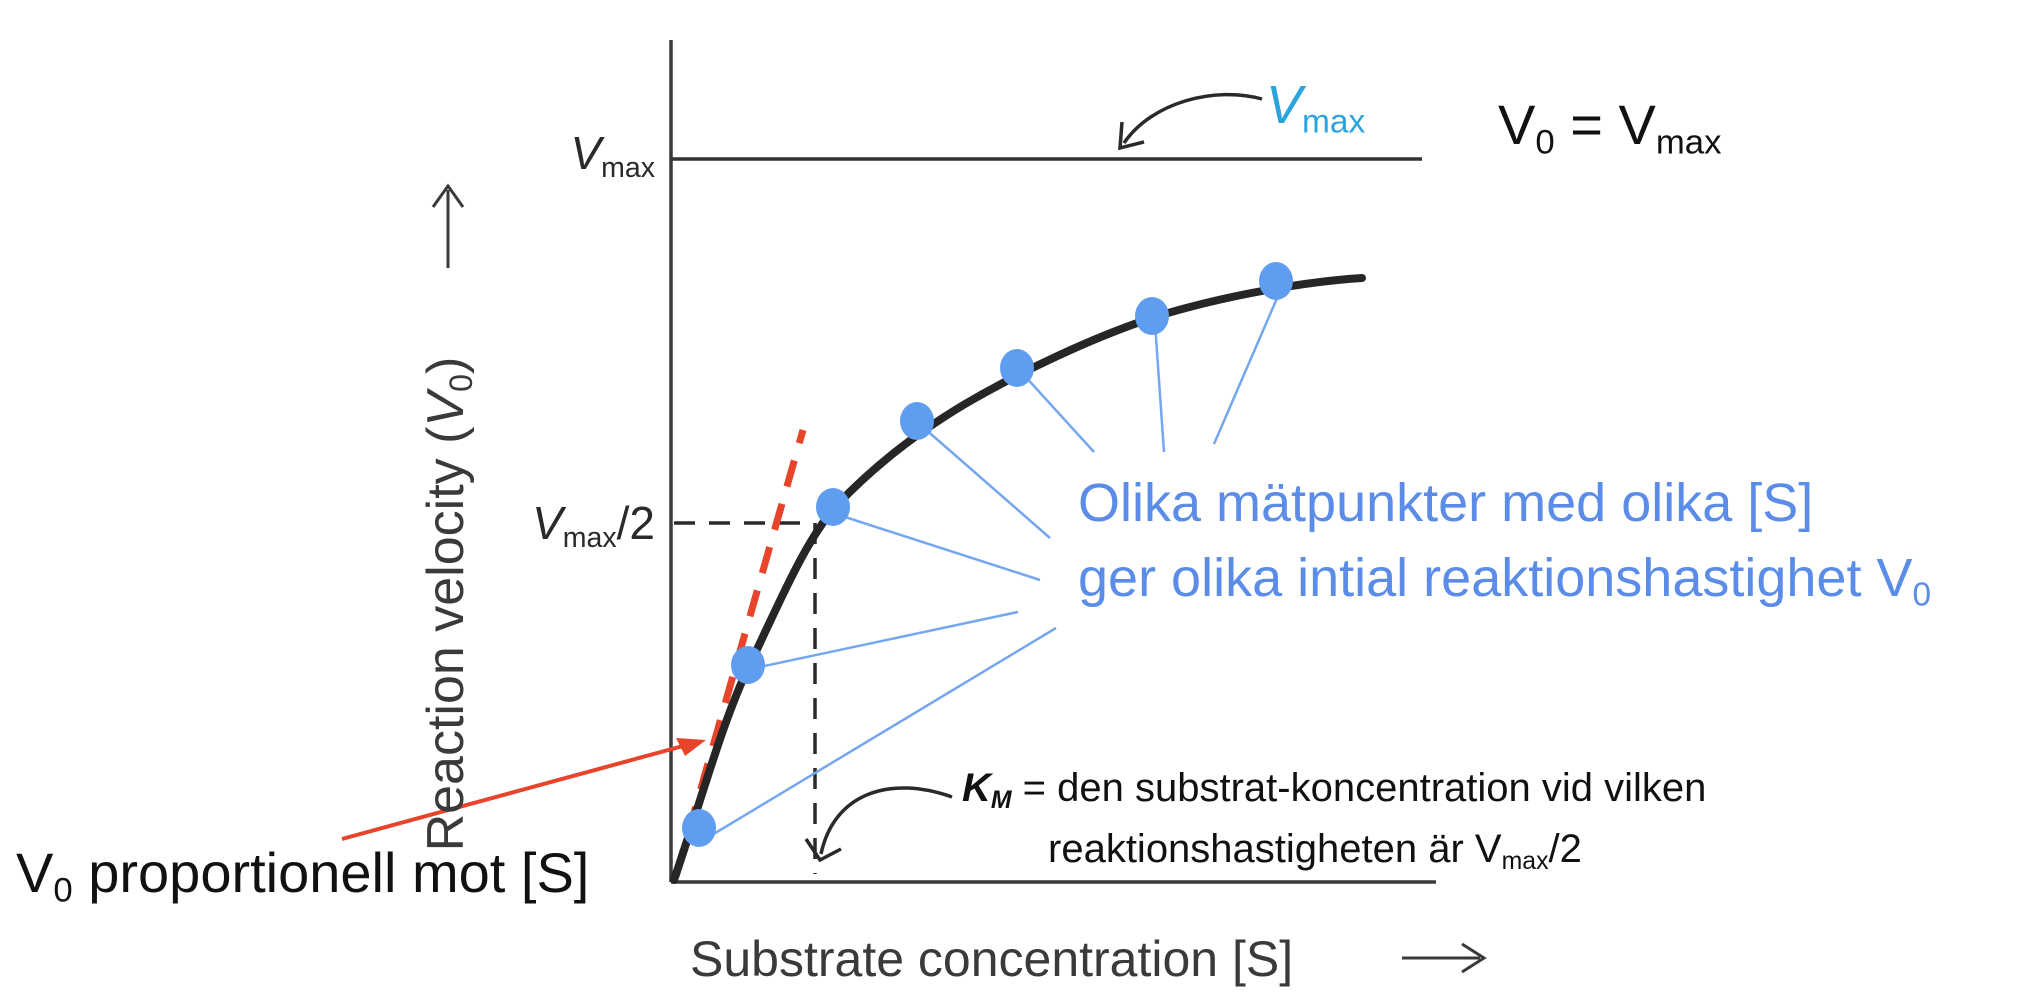  I want to click on km-note-line2-sub: max, so click(1525, 861).